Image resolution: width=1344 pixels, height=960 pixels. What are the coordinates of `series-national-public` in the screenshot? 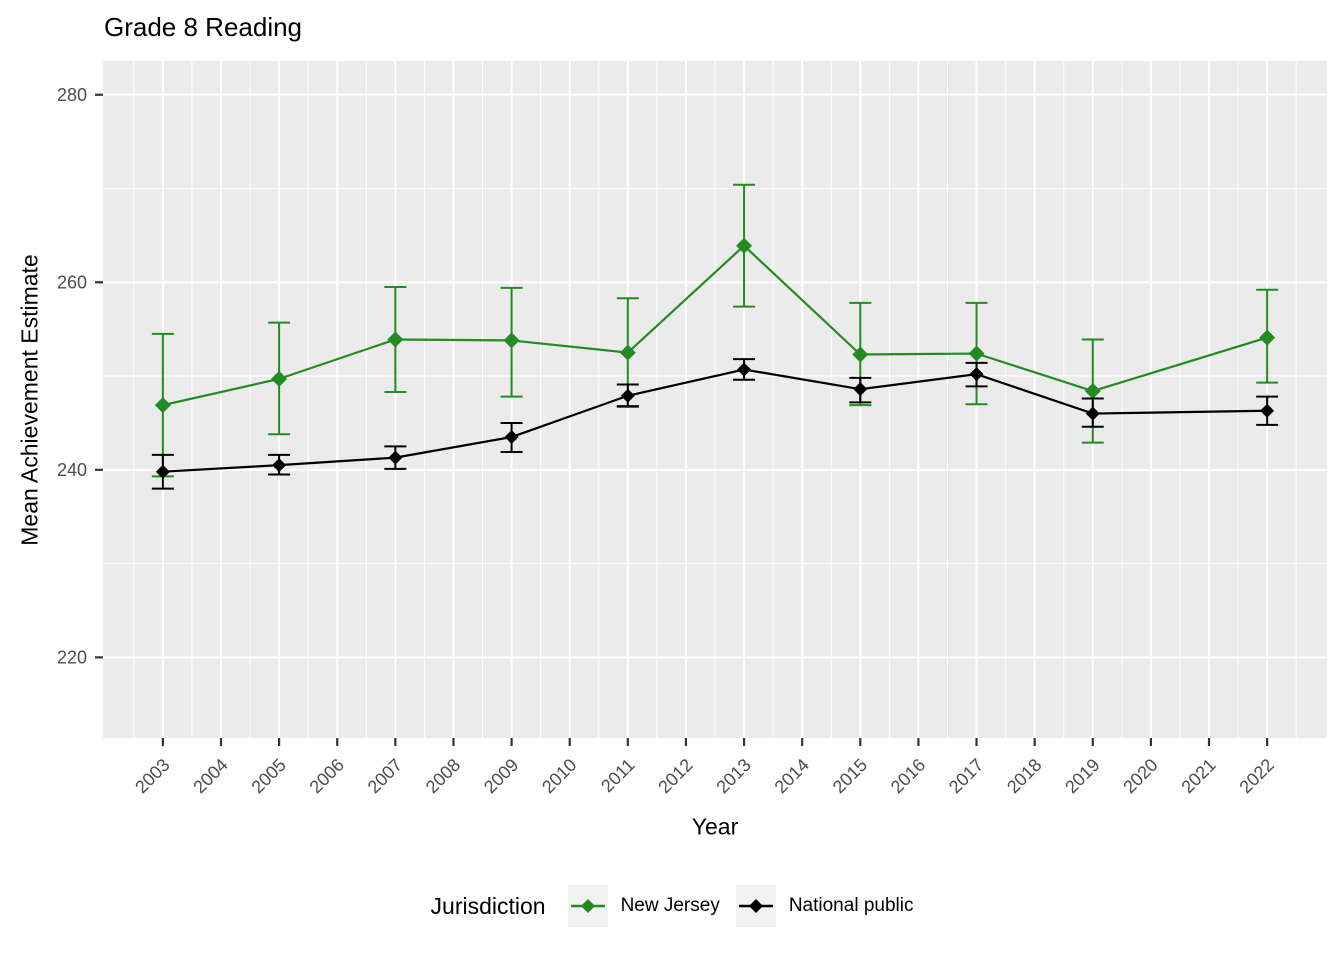 It's located at (715, 424).